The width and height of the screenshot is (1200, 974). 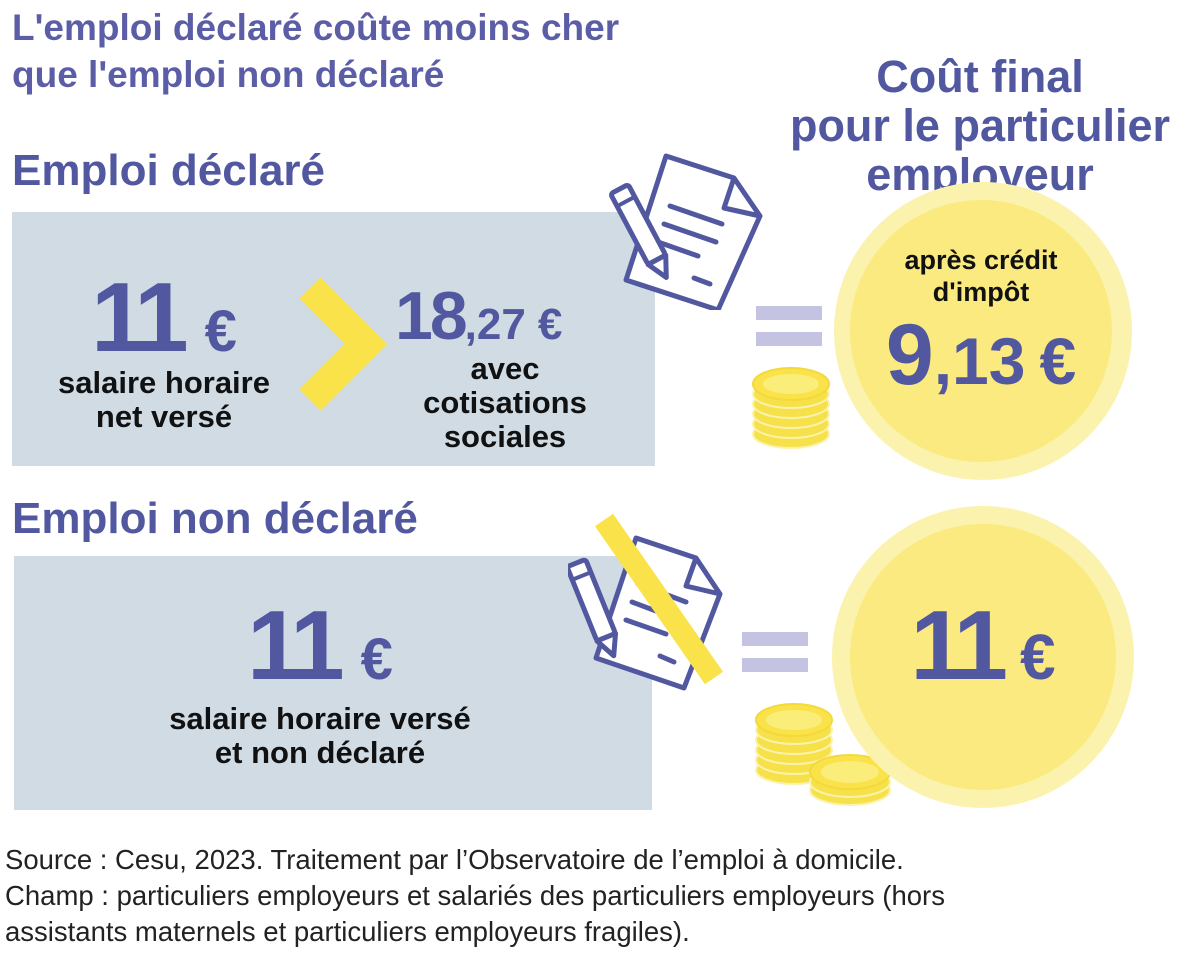 I want to click on undeclared-amount: 11 €, so click(x=320, y=645).